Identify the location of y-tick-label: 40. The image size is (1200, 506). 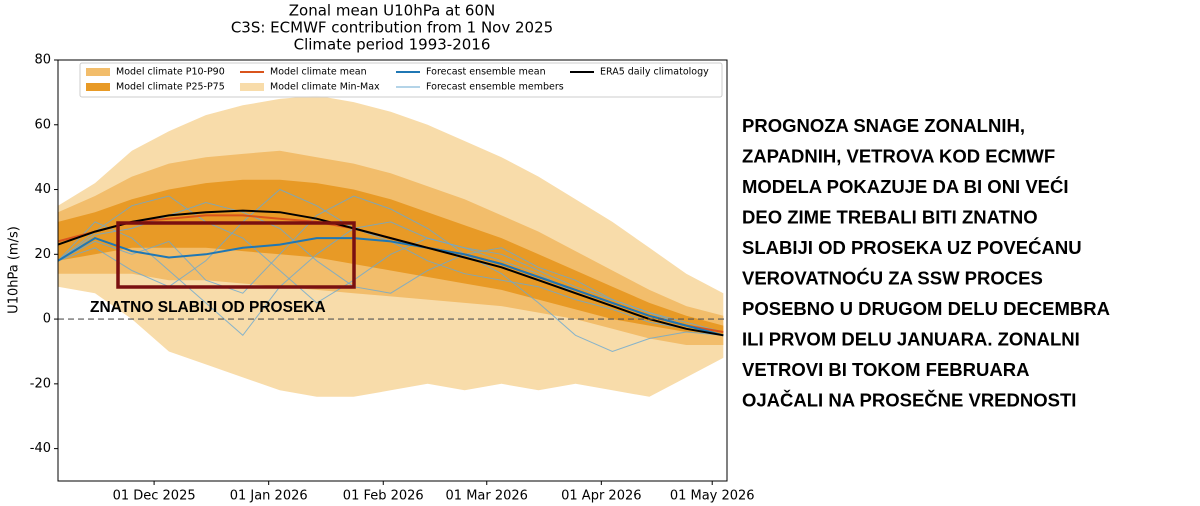
(42, 189).